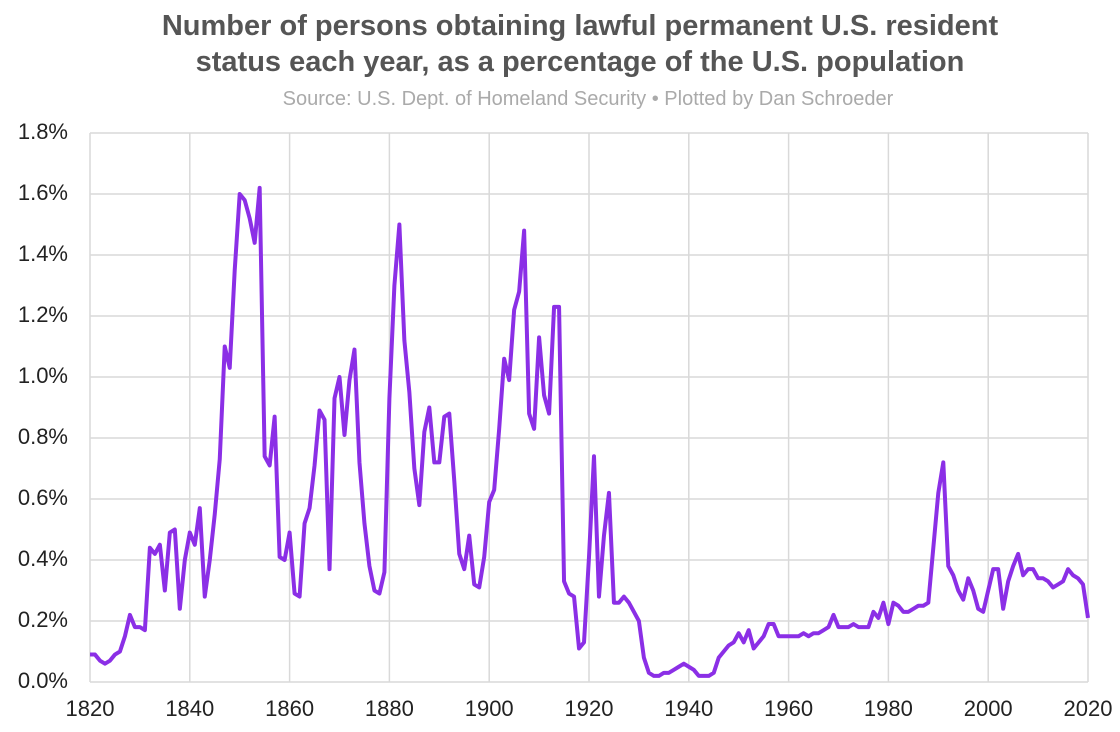 This screenshot has height=732, width=1120. I want to click on x-tick-label: 1940, so click(688, 708).